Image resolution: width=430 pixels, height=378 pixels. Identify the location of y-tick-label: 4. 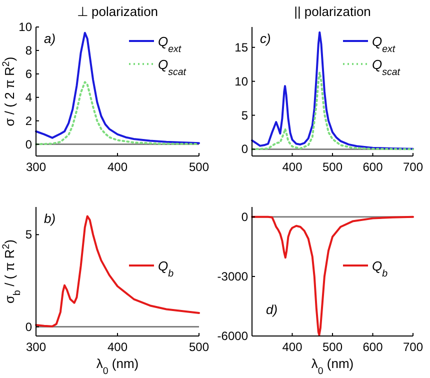
(28, 97).